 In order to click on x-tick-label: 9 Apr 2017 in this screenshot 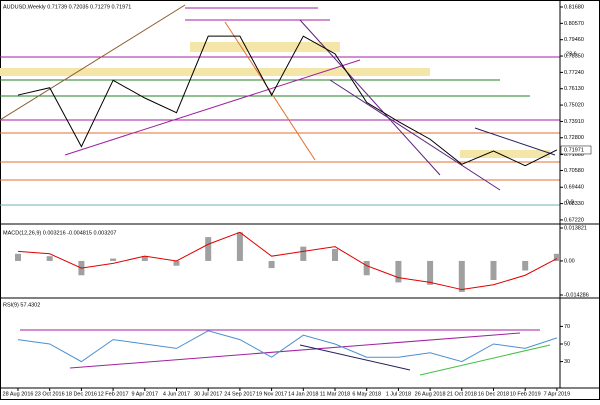, I will do `click(144, 394)`.